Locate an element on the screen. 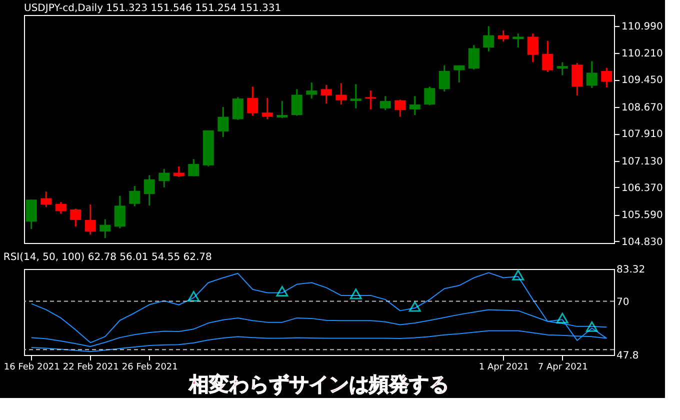 The height and width of the screenshot is (420, 680). x-tick-label: 7 Apr 2021 is located at coordinates (563, 367).